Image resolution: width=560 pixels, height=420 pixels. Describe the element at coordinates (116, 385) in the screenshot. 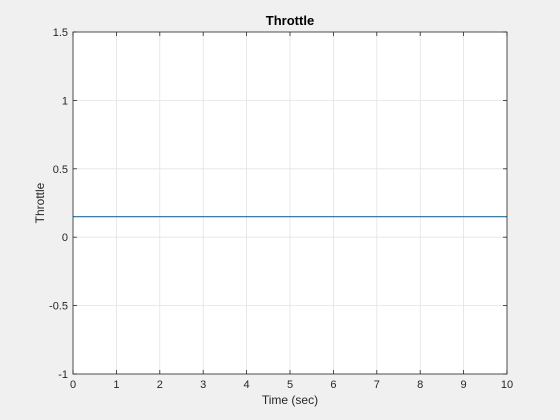

I see `x-tick-label: 1` at that location.